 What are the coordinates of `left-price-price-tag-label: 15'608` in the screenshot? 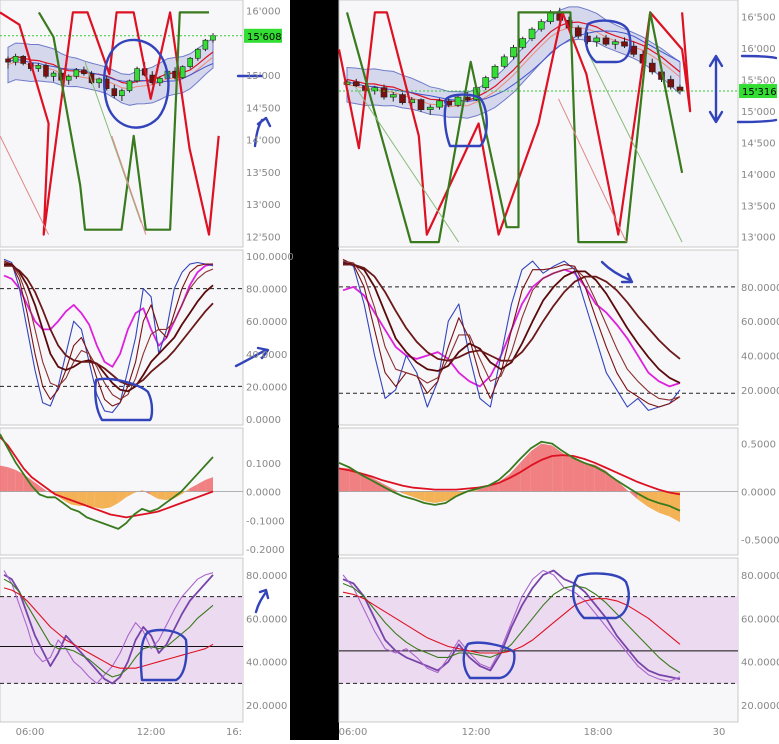 It's located at (264, 37).